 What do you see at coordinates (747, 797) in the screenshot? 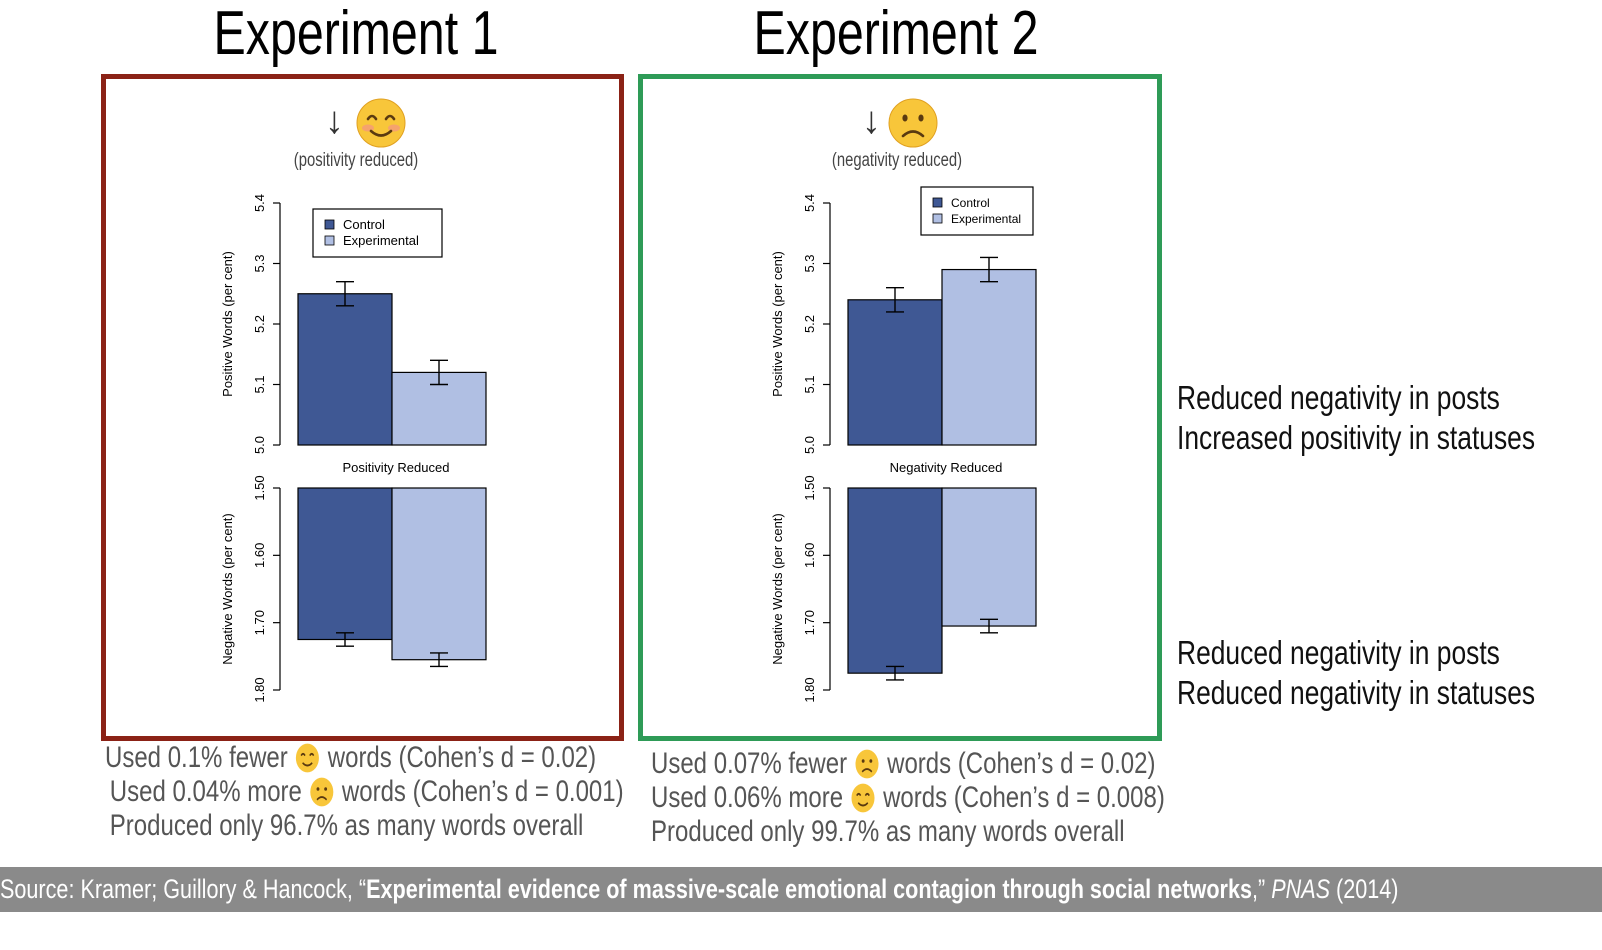
I see `stat-prefix: Used 0.06% more` at bounding box center [747, 797].